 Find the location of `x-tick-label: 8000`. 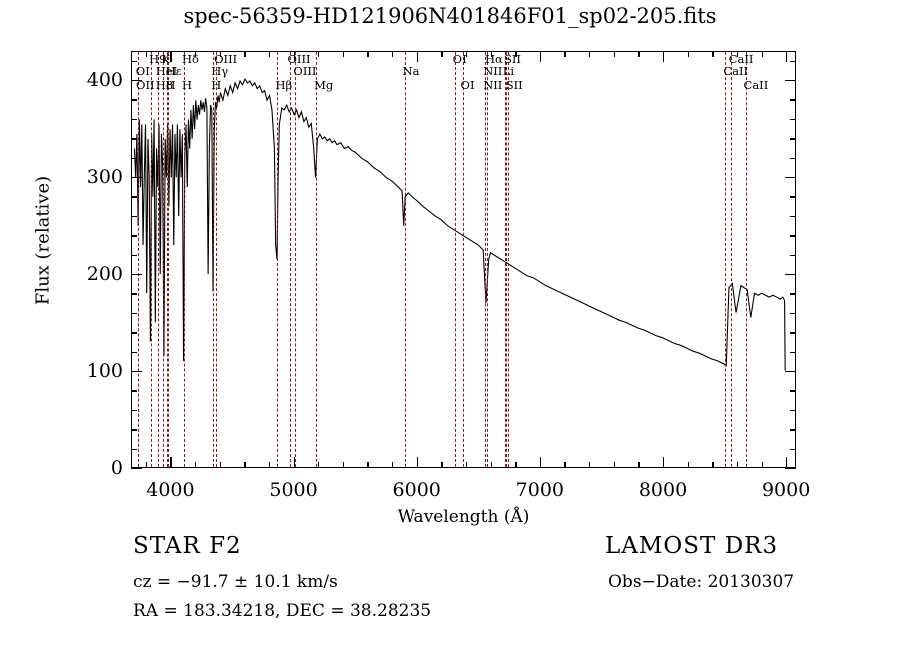

x-tick-label: 8000 is located at coordinates (663, 490).